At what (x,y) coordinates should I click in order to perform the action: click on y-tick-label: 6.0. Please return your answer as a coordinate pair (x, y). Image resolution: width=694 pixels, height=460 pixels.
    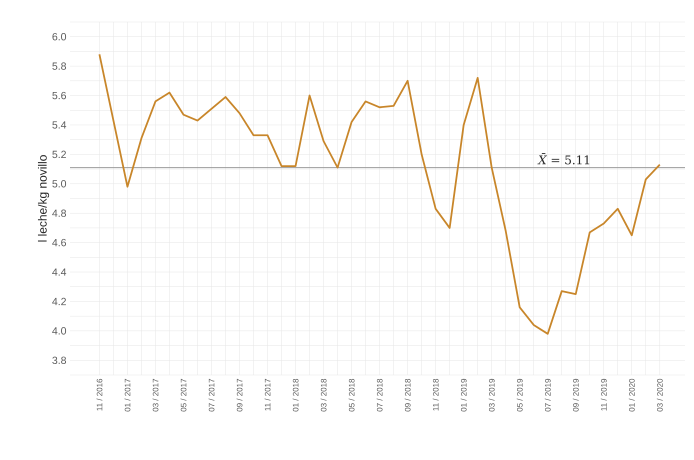
    Looking at the image, I should click on (59, 36).